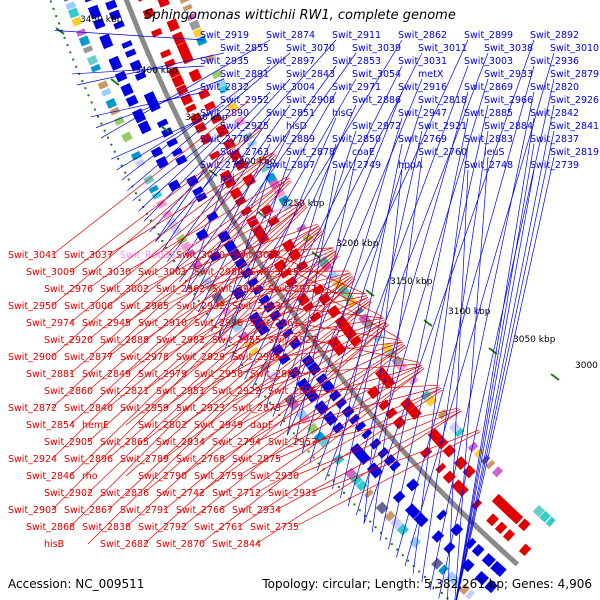  Describe the element at coordinates (574, 74) in the screenshot. I see `gene-label: Swit_2879` at that location.